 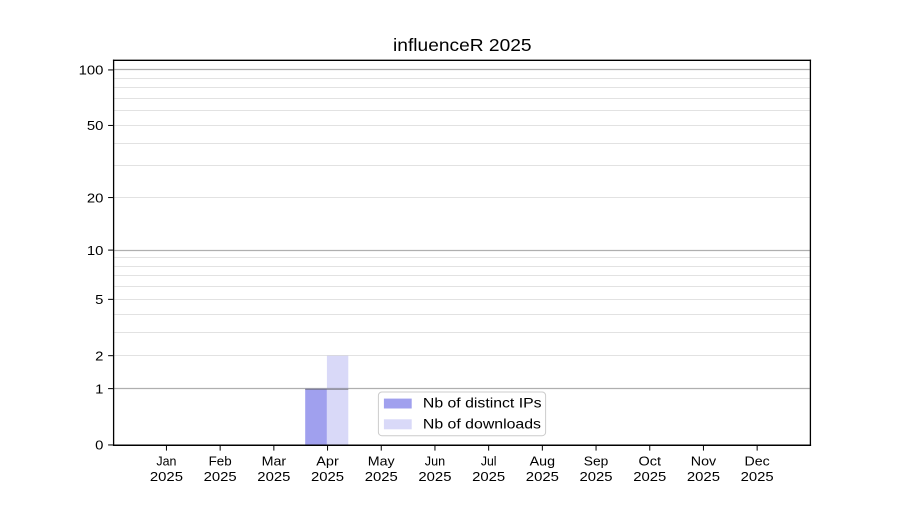 What do you see at coordinates (220, 460) in the screenshot?
I see `svg-text: Feb` at bounding box center [220, 460].